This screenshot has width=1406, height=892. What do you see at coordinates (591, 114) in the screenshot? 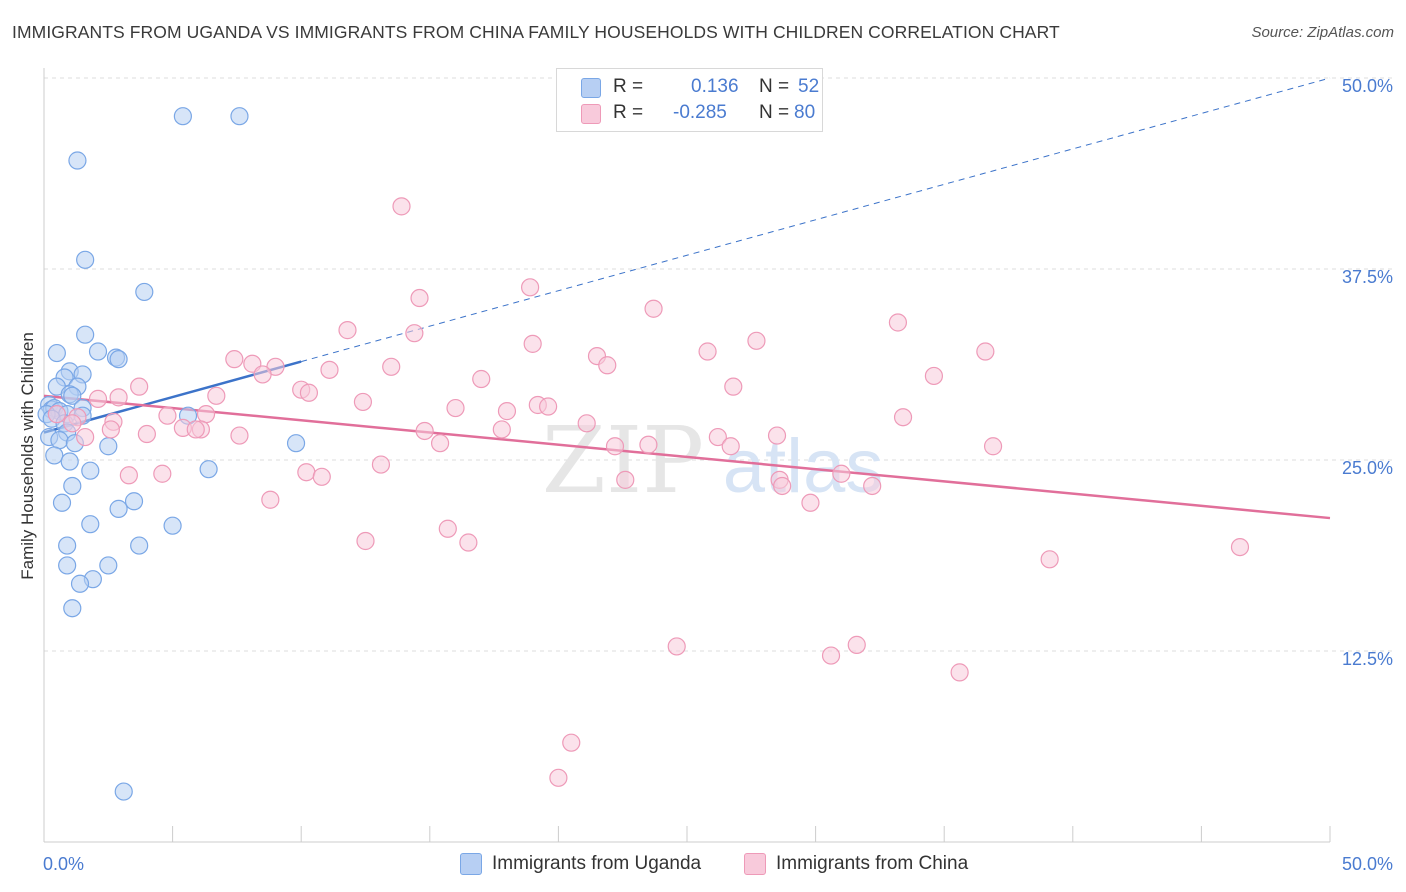
I see `legend-swatch-china` at bounding box center [591, 114].